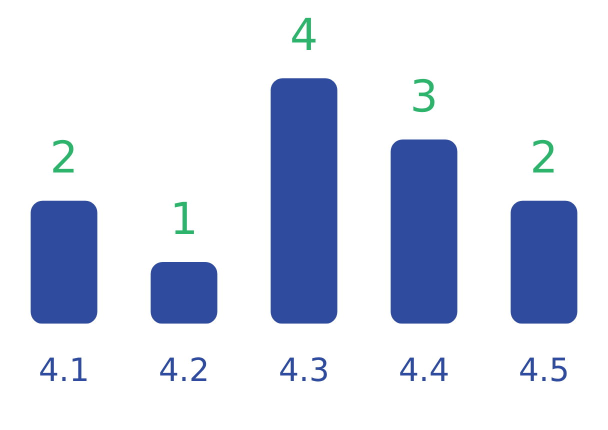 The image size is (608, 430). Describe the element at coordinates (64, 370) in the screenshot. I see `x-tick-label: 4.1` at that location.